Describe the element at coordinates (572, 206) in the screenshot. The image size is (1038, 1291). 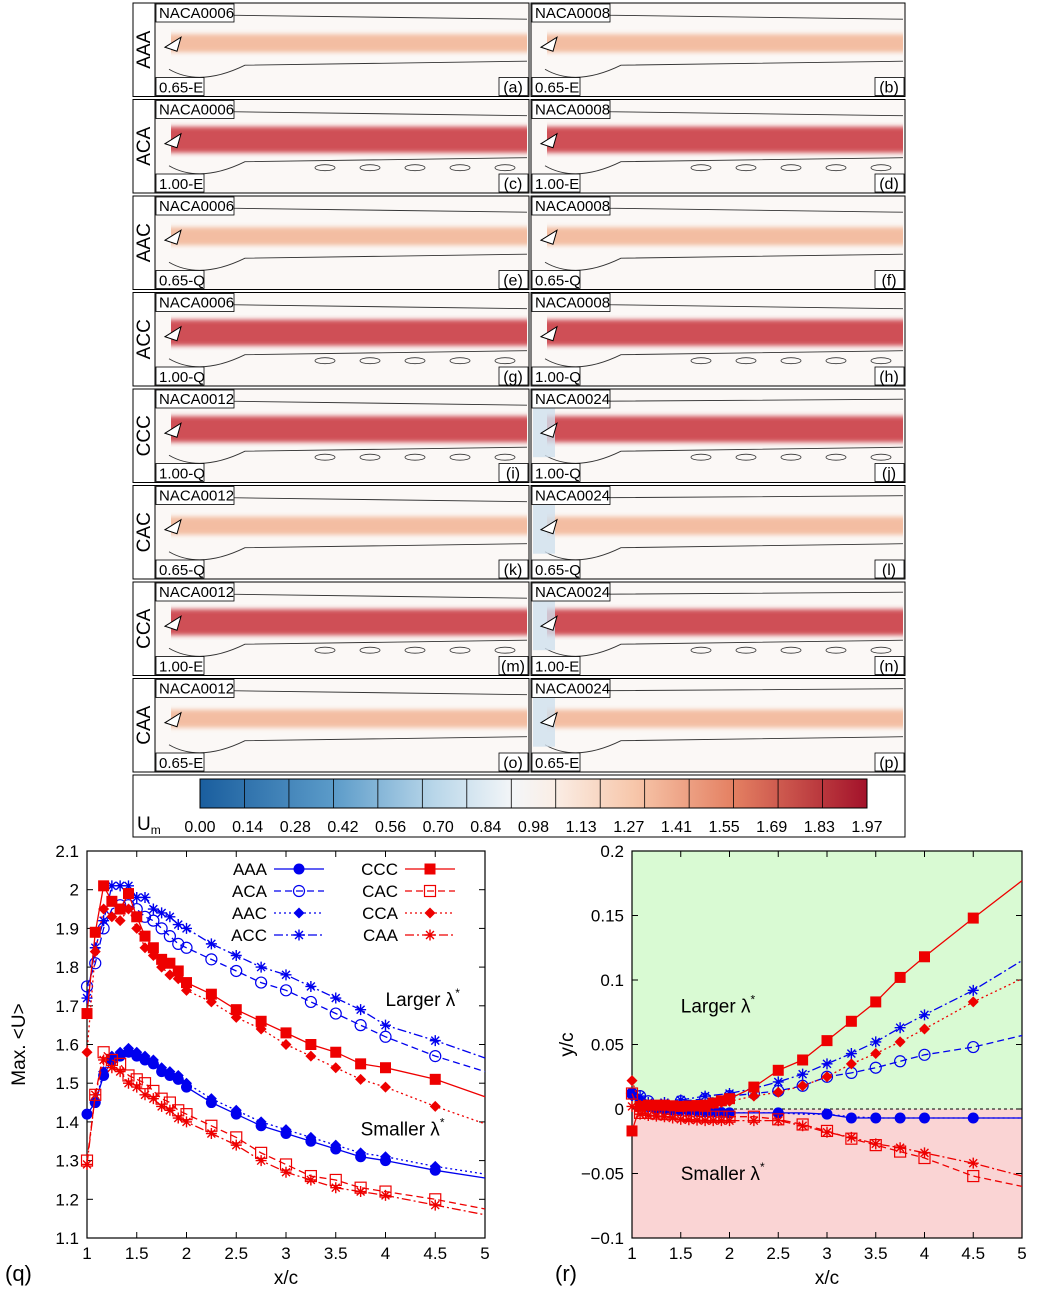
I see `profile-label: NACA0008` at that location.